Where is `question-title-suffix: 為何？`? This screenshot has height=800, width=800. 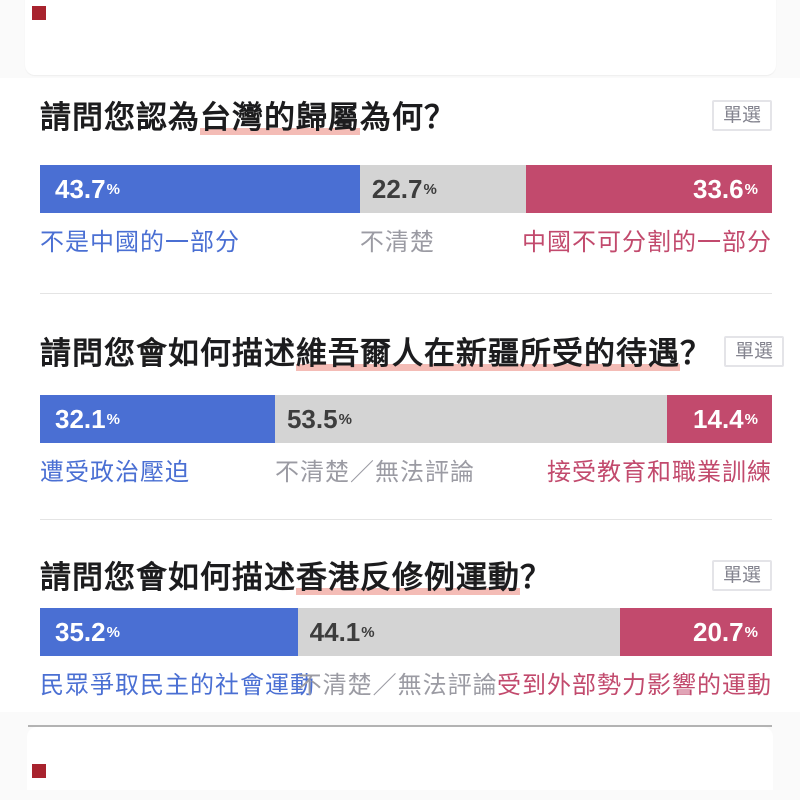 question-title-suffix: 為何？ is located at coordinates (408, 117).